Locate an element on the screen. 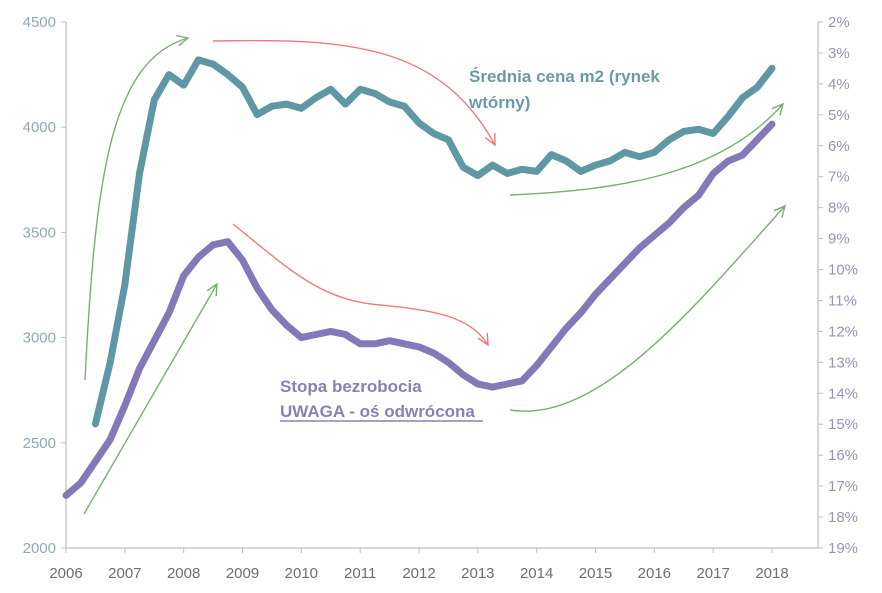 The width and height of the screenshot is (882, 593). right-y-tick-label: 19% is located at coordinates (843, 548).